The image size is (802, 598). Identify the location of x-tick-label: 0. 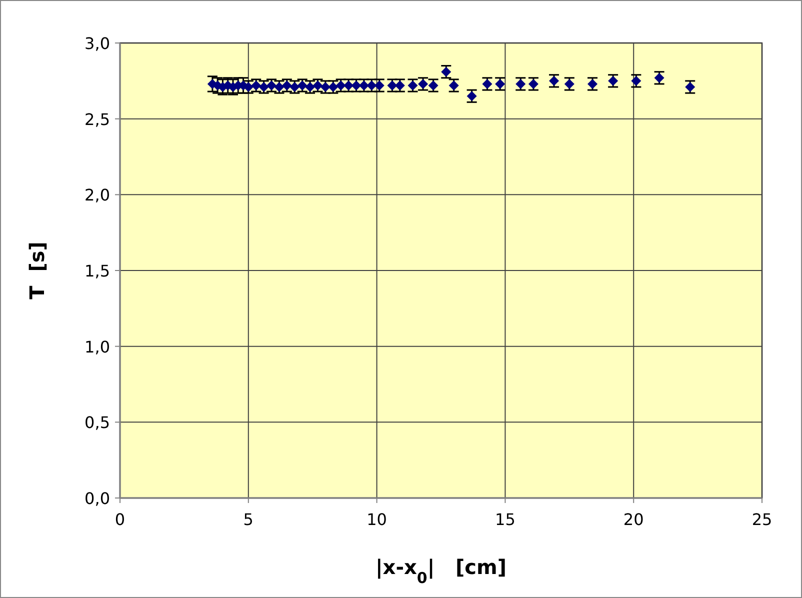
(120, 519).